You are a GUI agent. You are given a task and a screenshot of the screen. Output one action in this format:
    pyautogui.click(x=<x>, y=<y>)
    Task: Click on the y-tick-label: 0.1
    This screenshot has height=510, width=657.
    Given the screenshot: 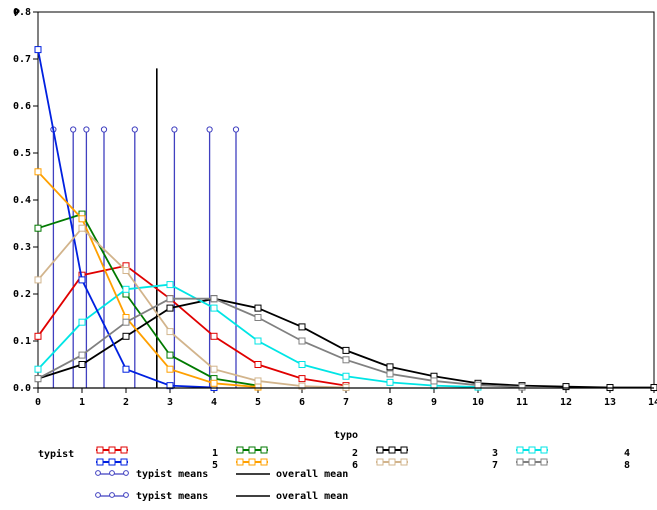 What is the action you would take?
    pyautogui.click(x=22, y=341)
    